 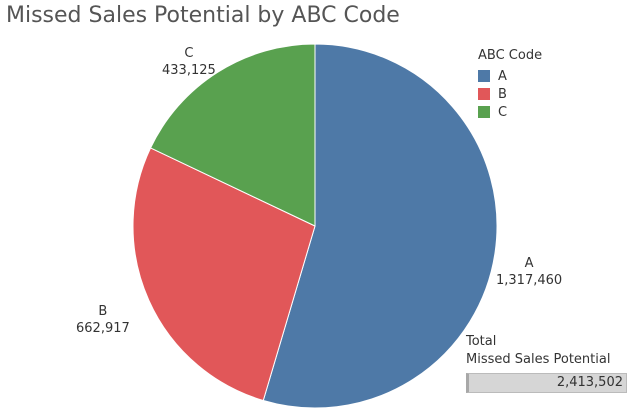 I want to click on legend-label-b: B, so click(x=502, y=94).